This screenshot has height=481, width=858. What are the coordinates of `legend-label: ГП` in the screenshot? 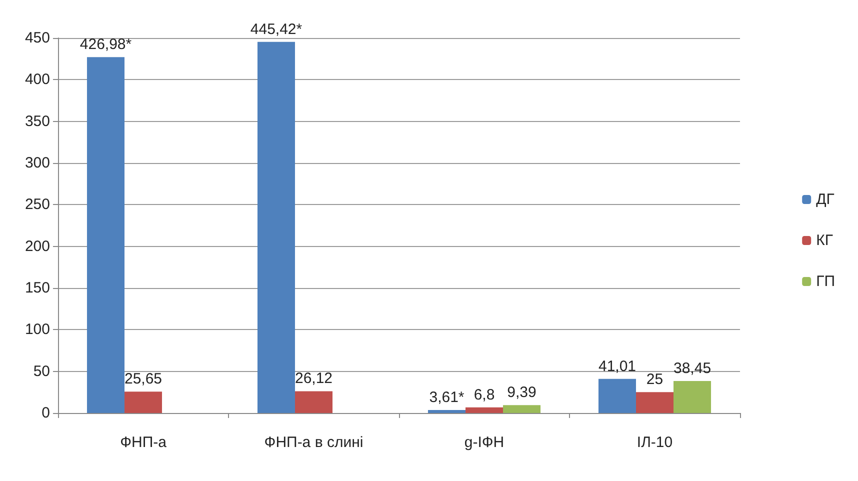 It's located at (825, 281).